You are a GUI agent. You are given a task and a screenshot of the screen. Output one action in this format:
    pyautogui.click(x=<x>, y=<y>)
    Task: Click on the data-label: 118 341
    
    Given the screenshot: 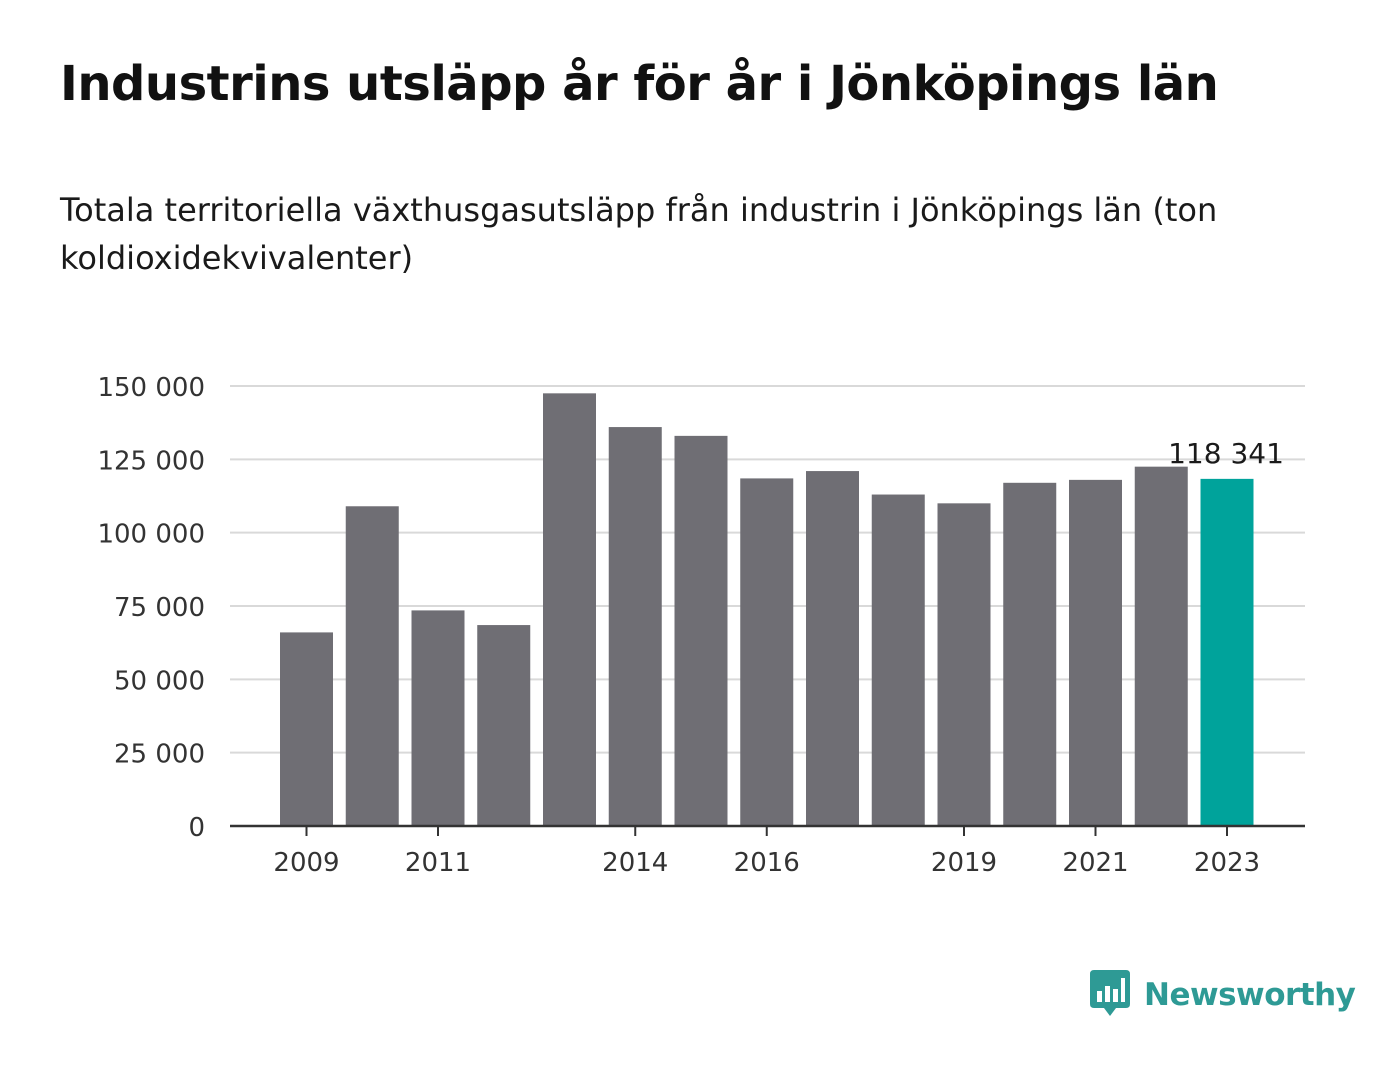 What is the action you would take?
    pyautogui.click(x=1226, y=453)
    